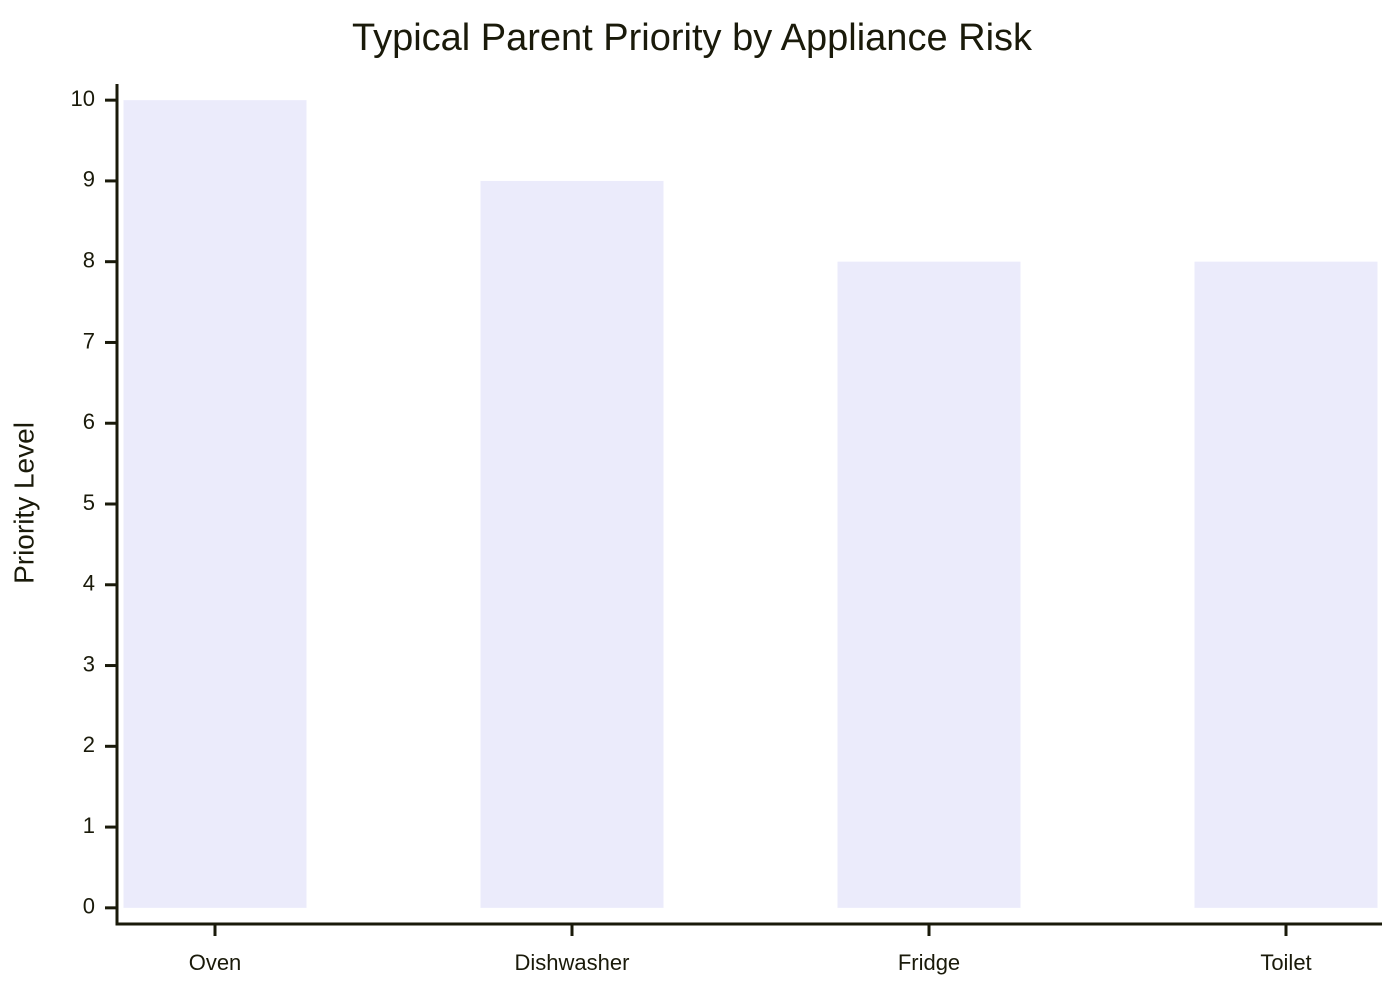  I want to click on x-tick-label: Toilet, so click(1285, 962).